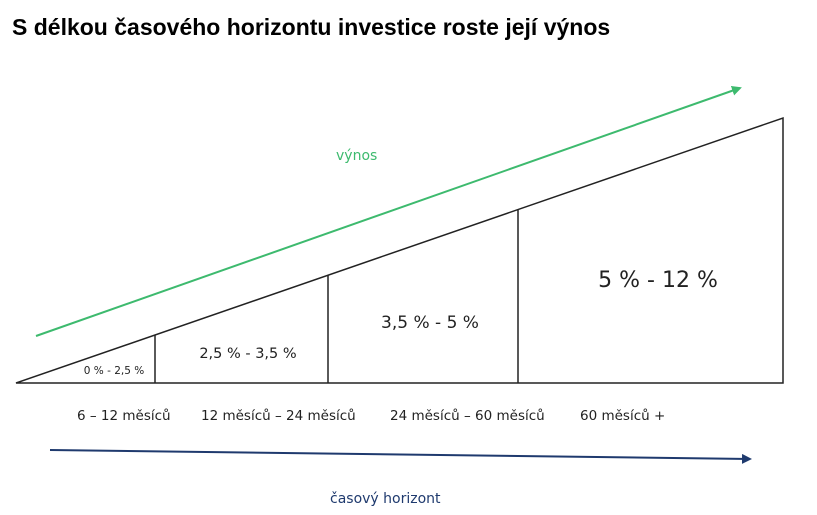 The height and width of the screenshot is (515, 817). Describe the element at coordinates (114, 371) in the screenshot. I see `segment-1-return: 0 % - 2,5 %` at that location.